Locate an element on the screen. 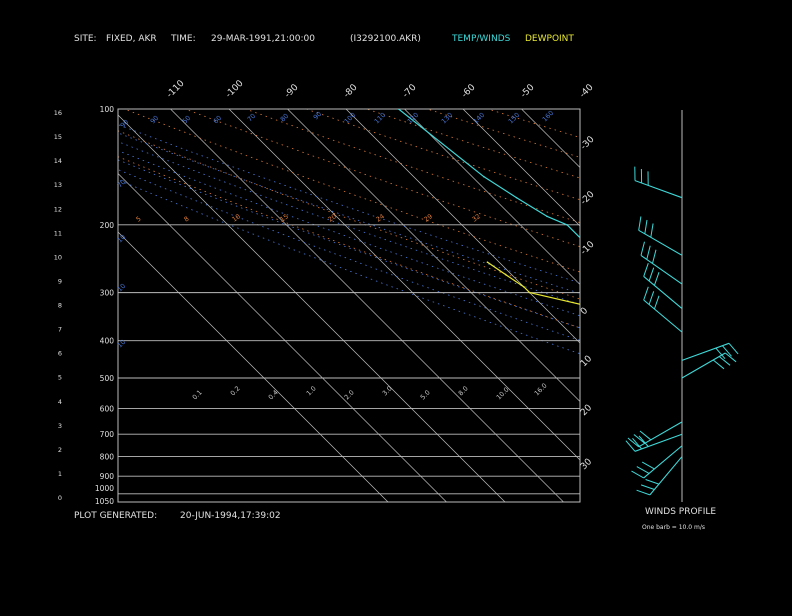 The image size is (792, 616). pressure-label: 800 is located at coordinates (107, 457).